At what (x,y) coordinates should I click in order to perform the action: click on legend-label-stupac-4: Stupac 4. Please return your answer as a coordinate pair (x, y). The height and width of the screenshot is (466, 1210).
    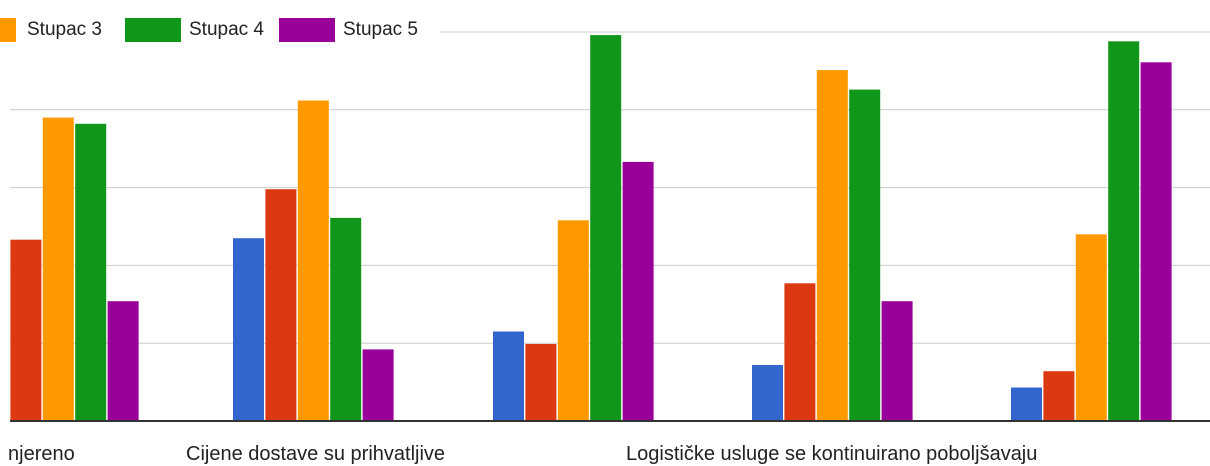
    Looking at the image, I should click on (226, 29).